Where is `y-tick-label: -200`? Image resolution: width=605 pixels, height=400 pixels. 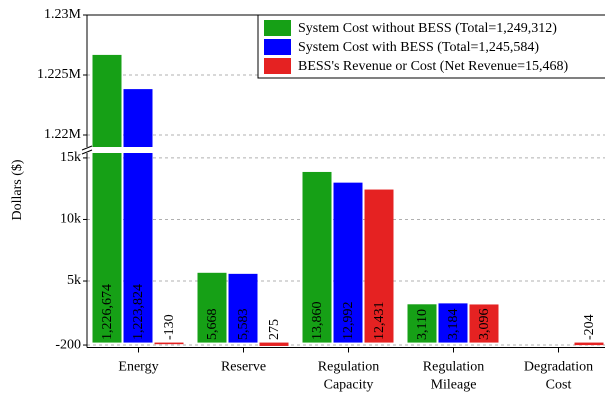
y-tick-label: -200 is located at coordinates (68, 344).